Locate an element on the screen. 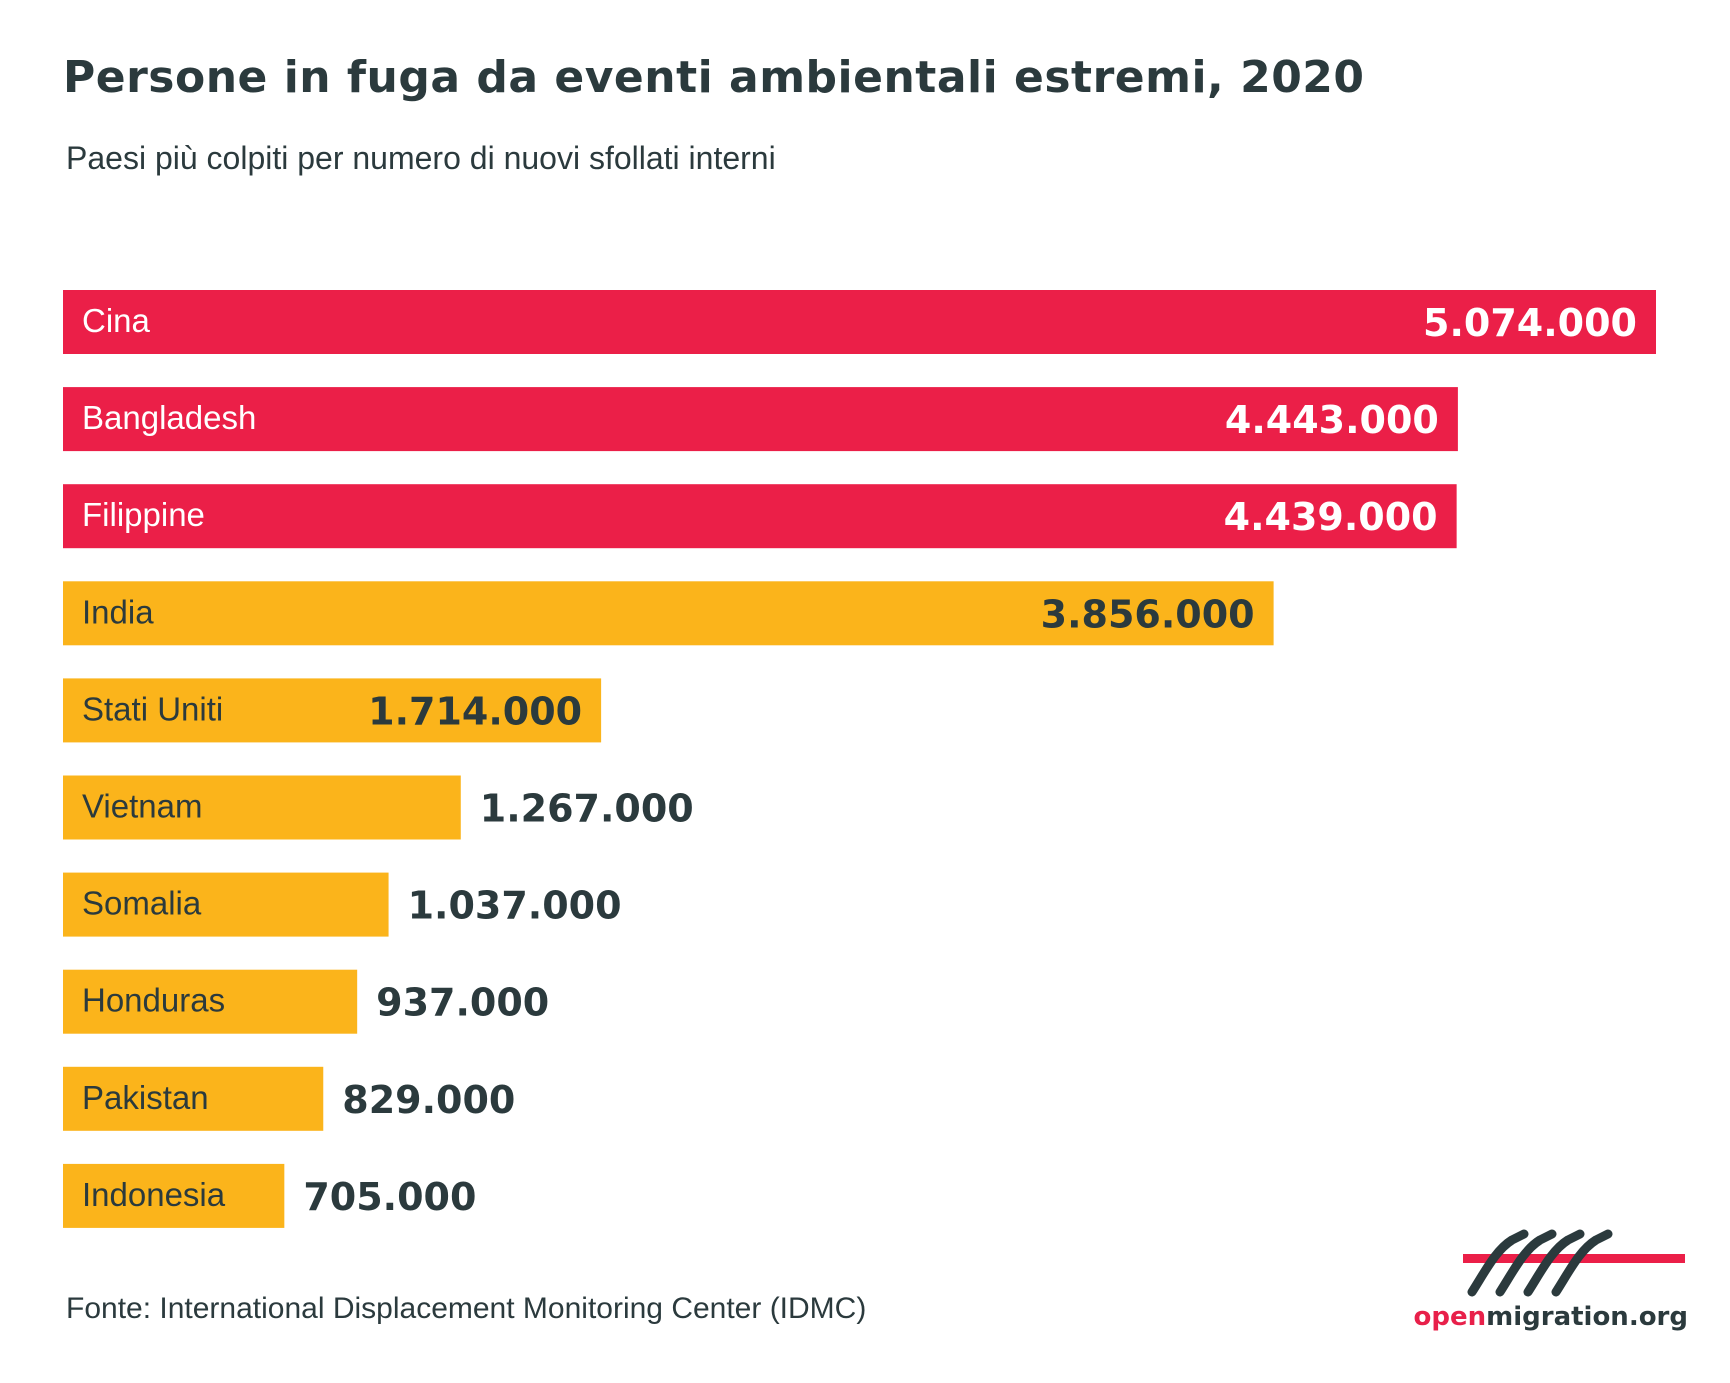 This screenshot has height=1383, width=1730. bar-group: Indonesia 705.000 is located at coordinates (269, 1195).